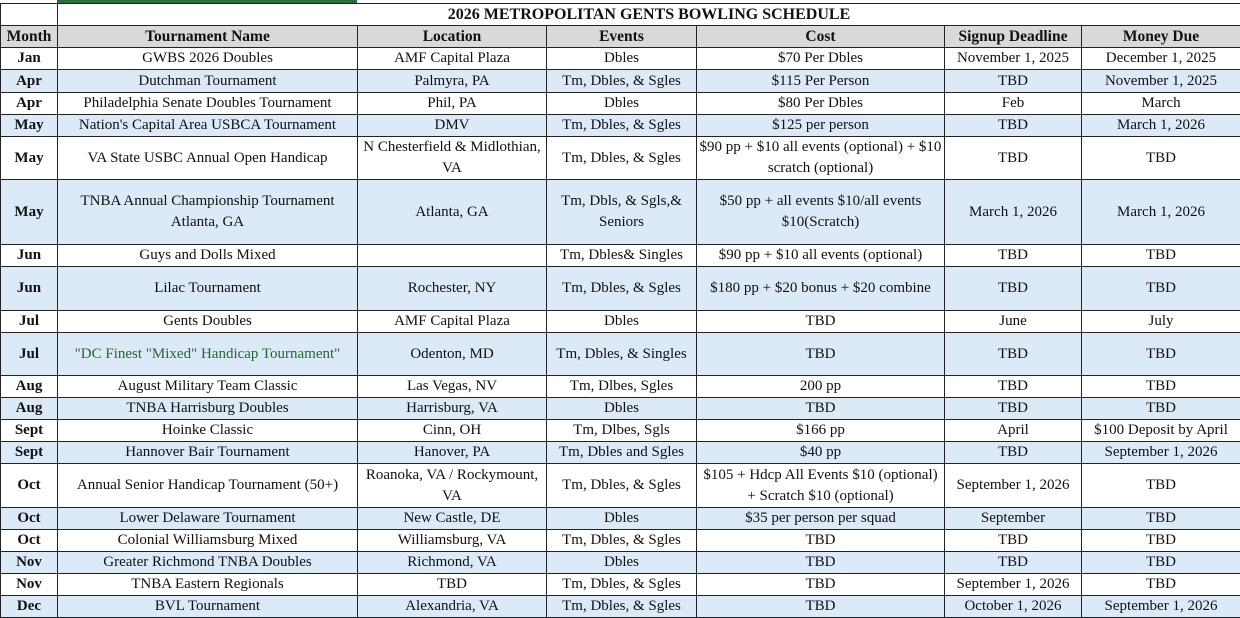 The width and height of the screenshot is (1240, 618). What do you see at coordinates (622, 256) in the screenshot?
I see `cell-events: Tm, Dbles& Singles` at bounding box center [622, 256].